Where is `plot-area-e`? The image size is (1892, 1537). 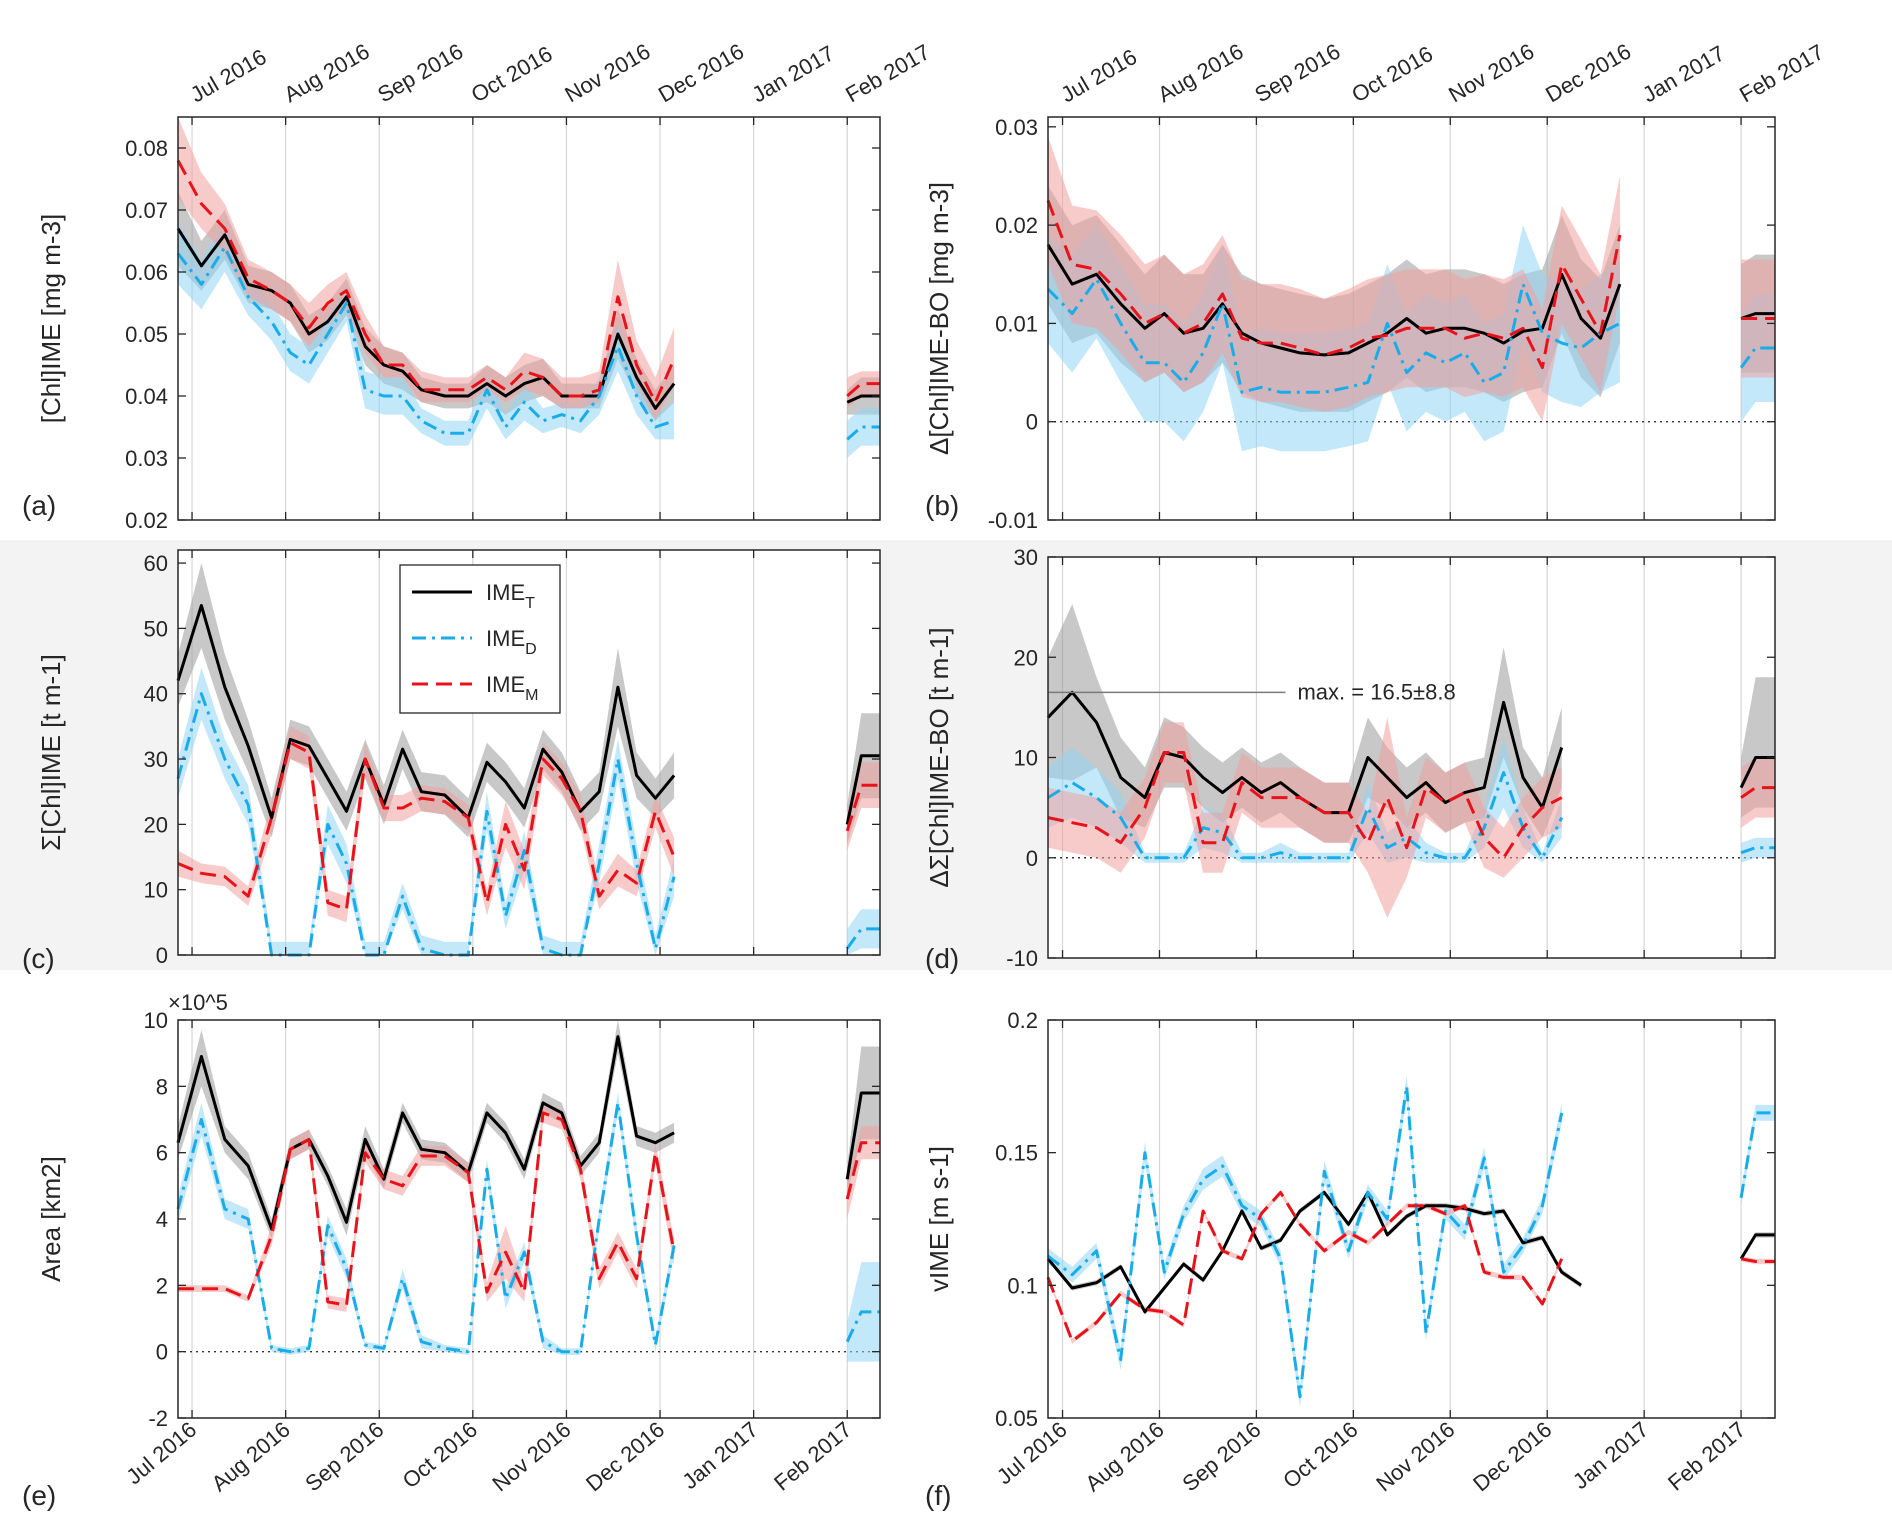
plot-area-e is located at coordinates (529, 1219).